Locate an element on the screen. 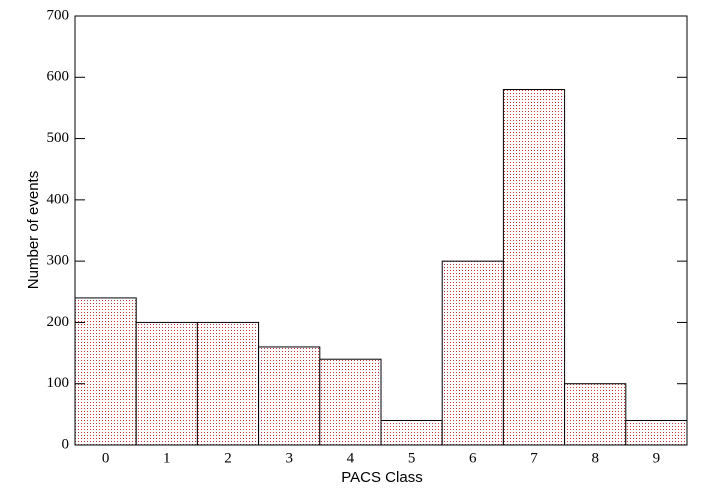  y-tick-label: 700 is located at coordinates (58, 15).